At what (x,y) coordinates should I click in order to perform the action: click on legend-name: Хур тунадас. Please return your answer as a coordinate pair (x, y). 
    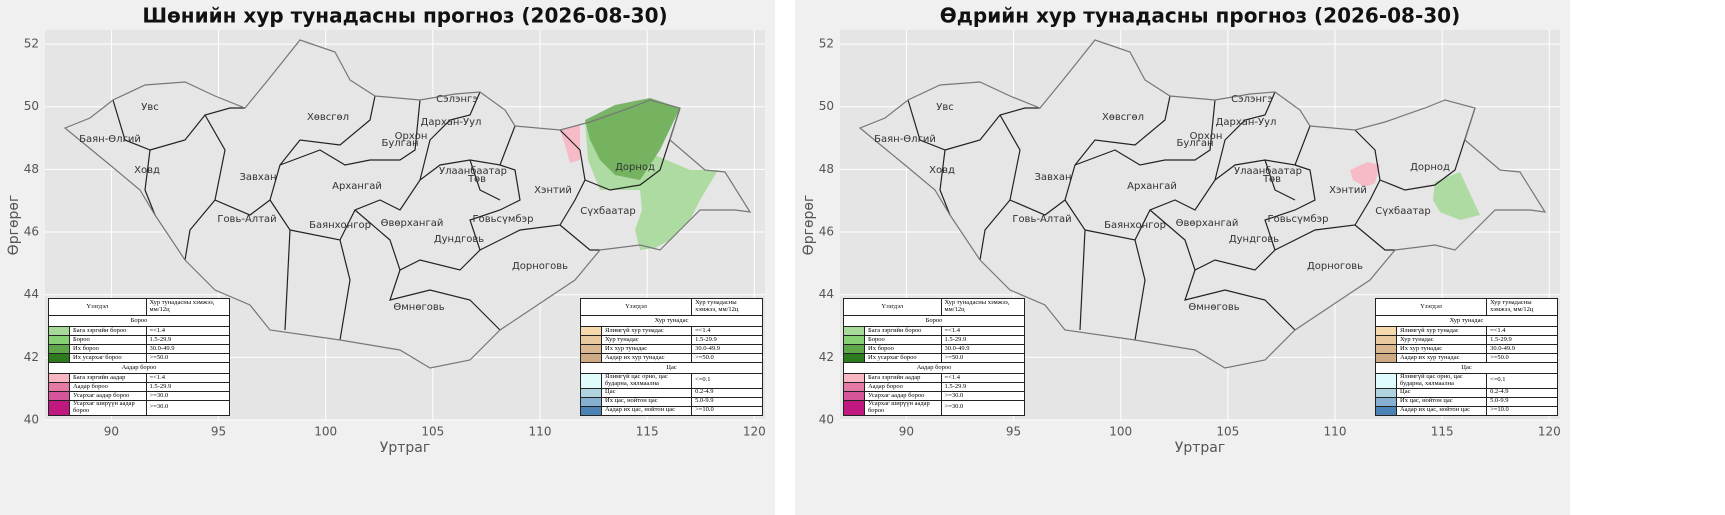
    Looking at the image, I should click on (646, 340).